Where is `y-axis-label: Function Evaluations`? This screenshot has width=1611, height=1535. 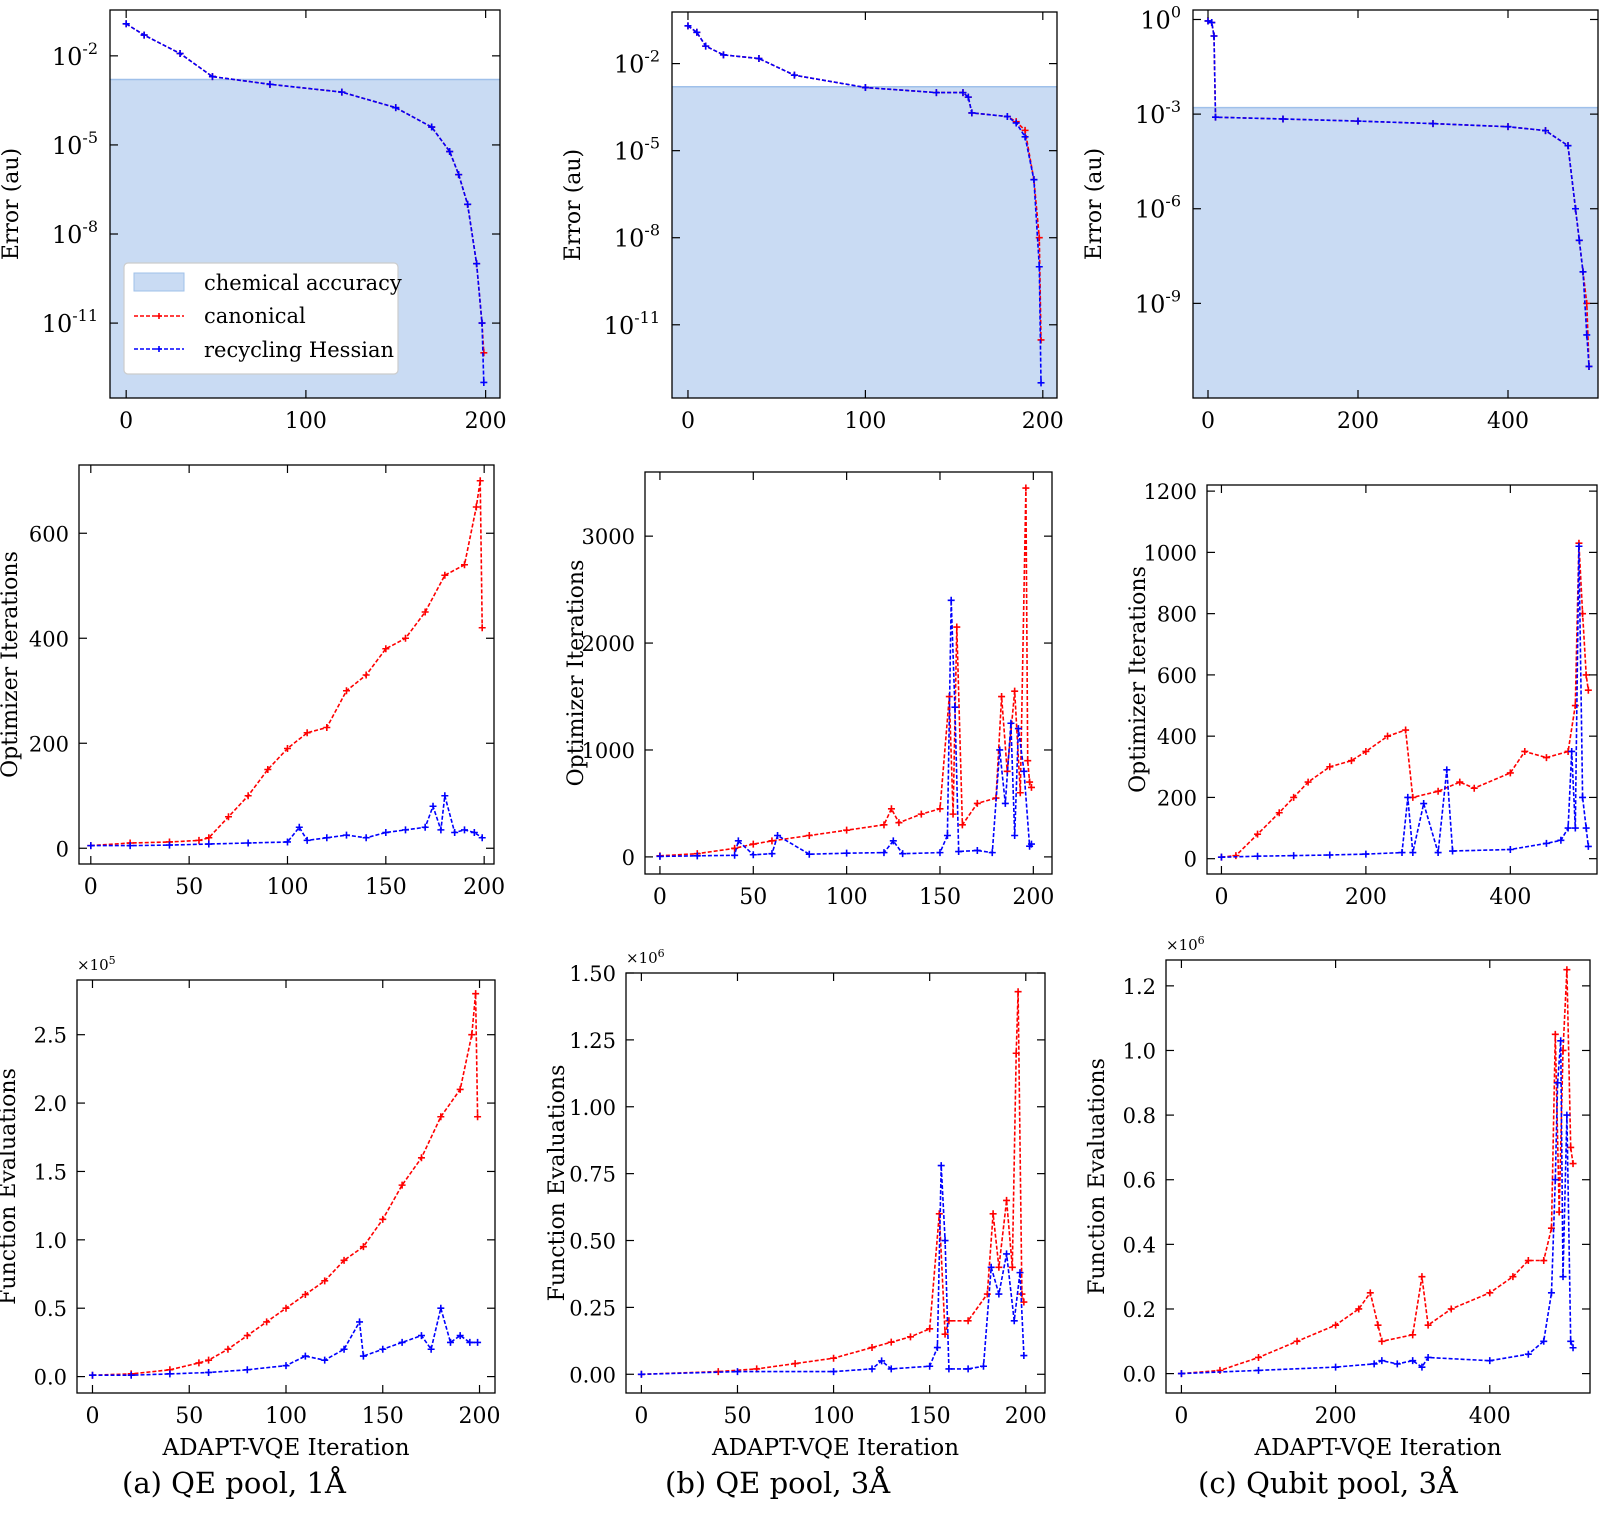
y-axis-label: Function Evaluations is located at coordinates (10, 1186).